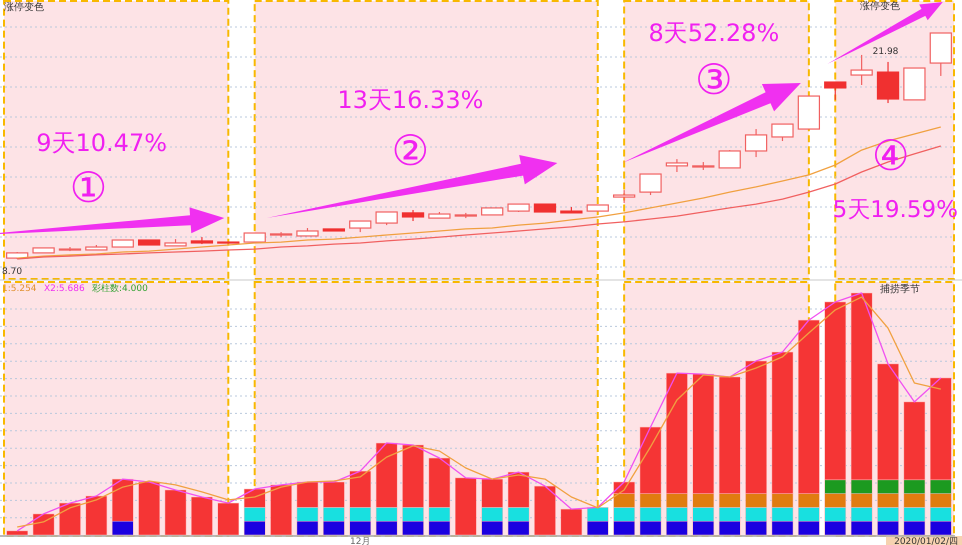 This screenshot has height=545, width=962. What do you see at coordinates (89, 187) in the screenshot?
I see `annotation: ①` at bounding box center [89, 187].